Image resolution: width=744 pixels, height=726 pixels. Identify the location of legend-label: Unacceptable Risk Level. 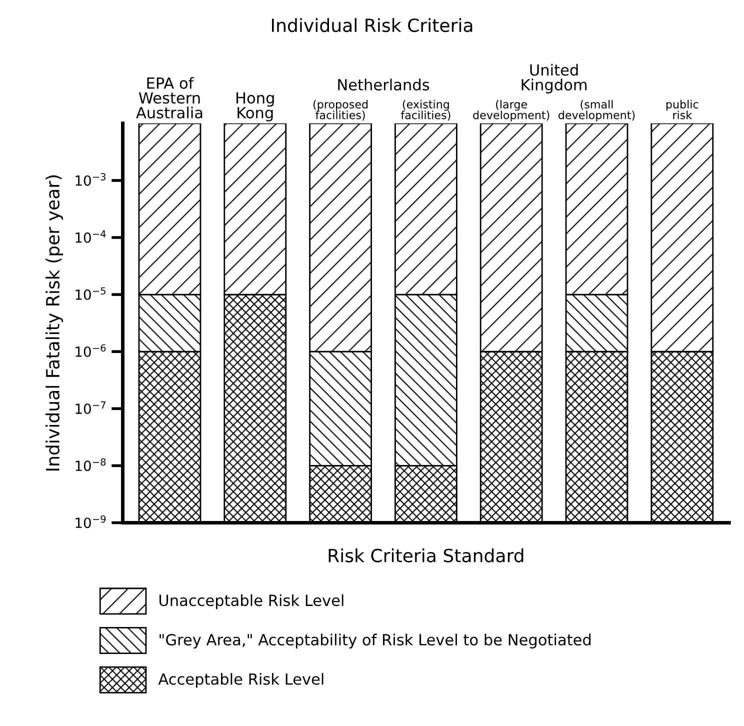
(252, 602).